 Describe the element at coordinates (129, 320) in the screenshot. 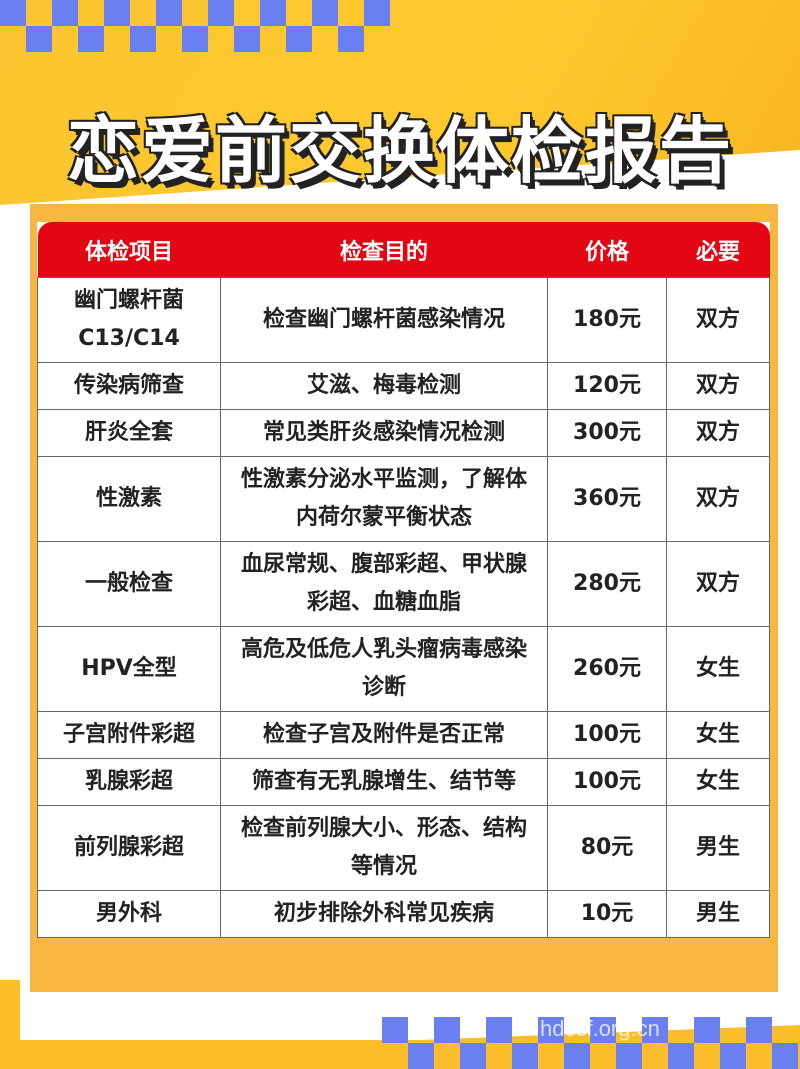

I see `cell-item: 幽门螺杆菌C13/C14` at that location.